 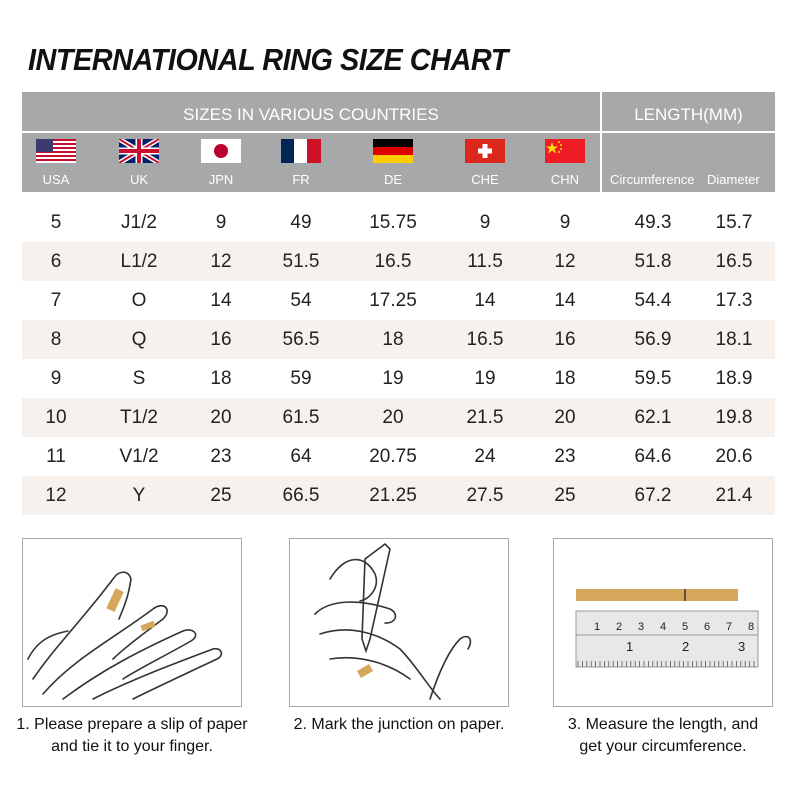 What do you see at coordinates (139, 151) in the screenshot?
I see `uk-flag-icon` at bounding box center [139, 151].